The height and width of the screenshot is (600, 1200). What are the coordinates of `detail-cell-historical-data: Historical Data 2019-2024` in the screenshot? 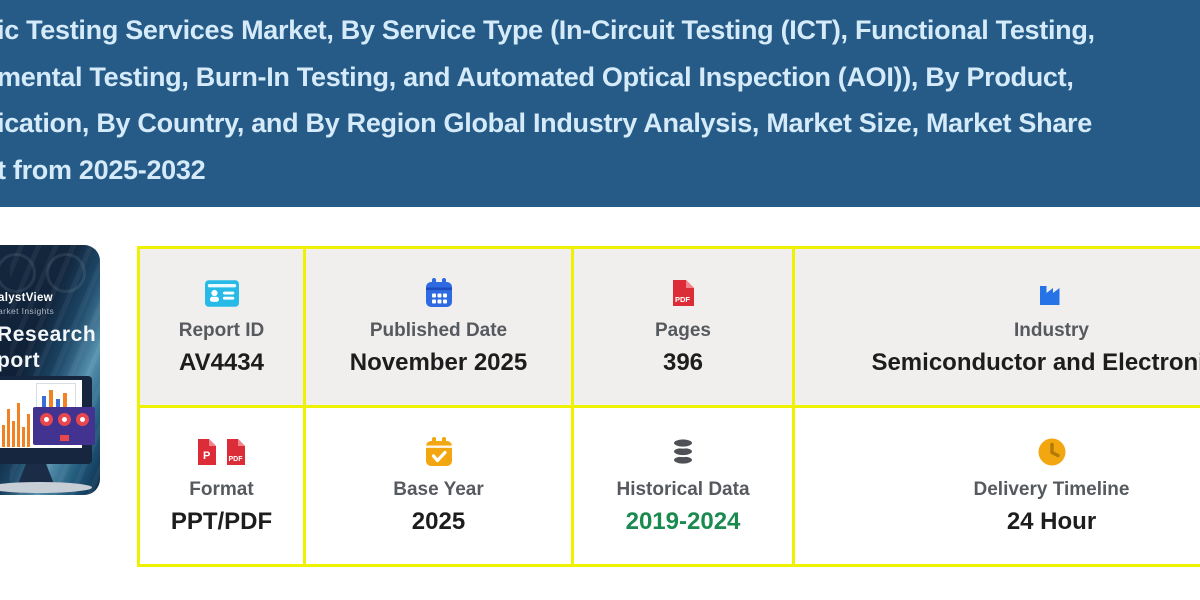 It's located at (683, 486).